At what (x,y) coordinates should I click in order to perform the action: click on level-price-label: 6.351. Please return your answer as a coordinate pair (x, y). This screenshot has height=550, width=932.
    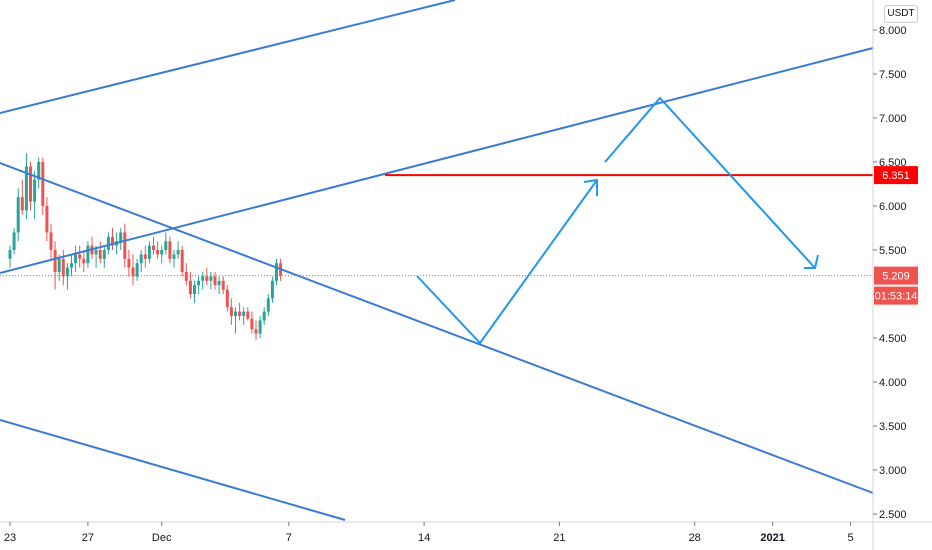
    Looking at the image, I should click on (896, 176).